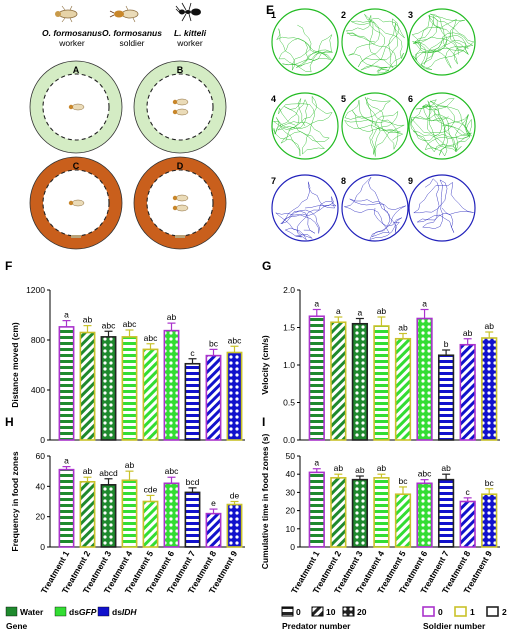  I want to click on legend-label-predator: 20, so click(362, 612).